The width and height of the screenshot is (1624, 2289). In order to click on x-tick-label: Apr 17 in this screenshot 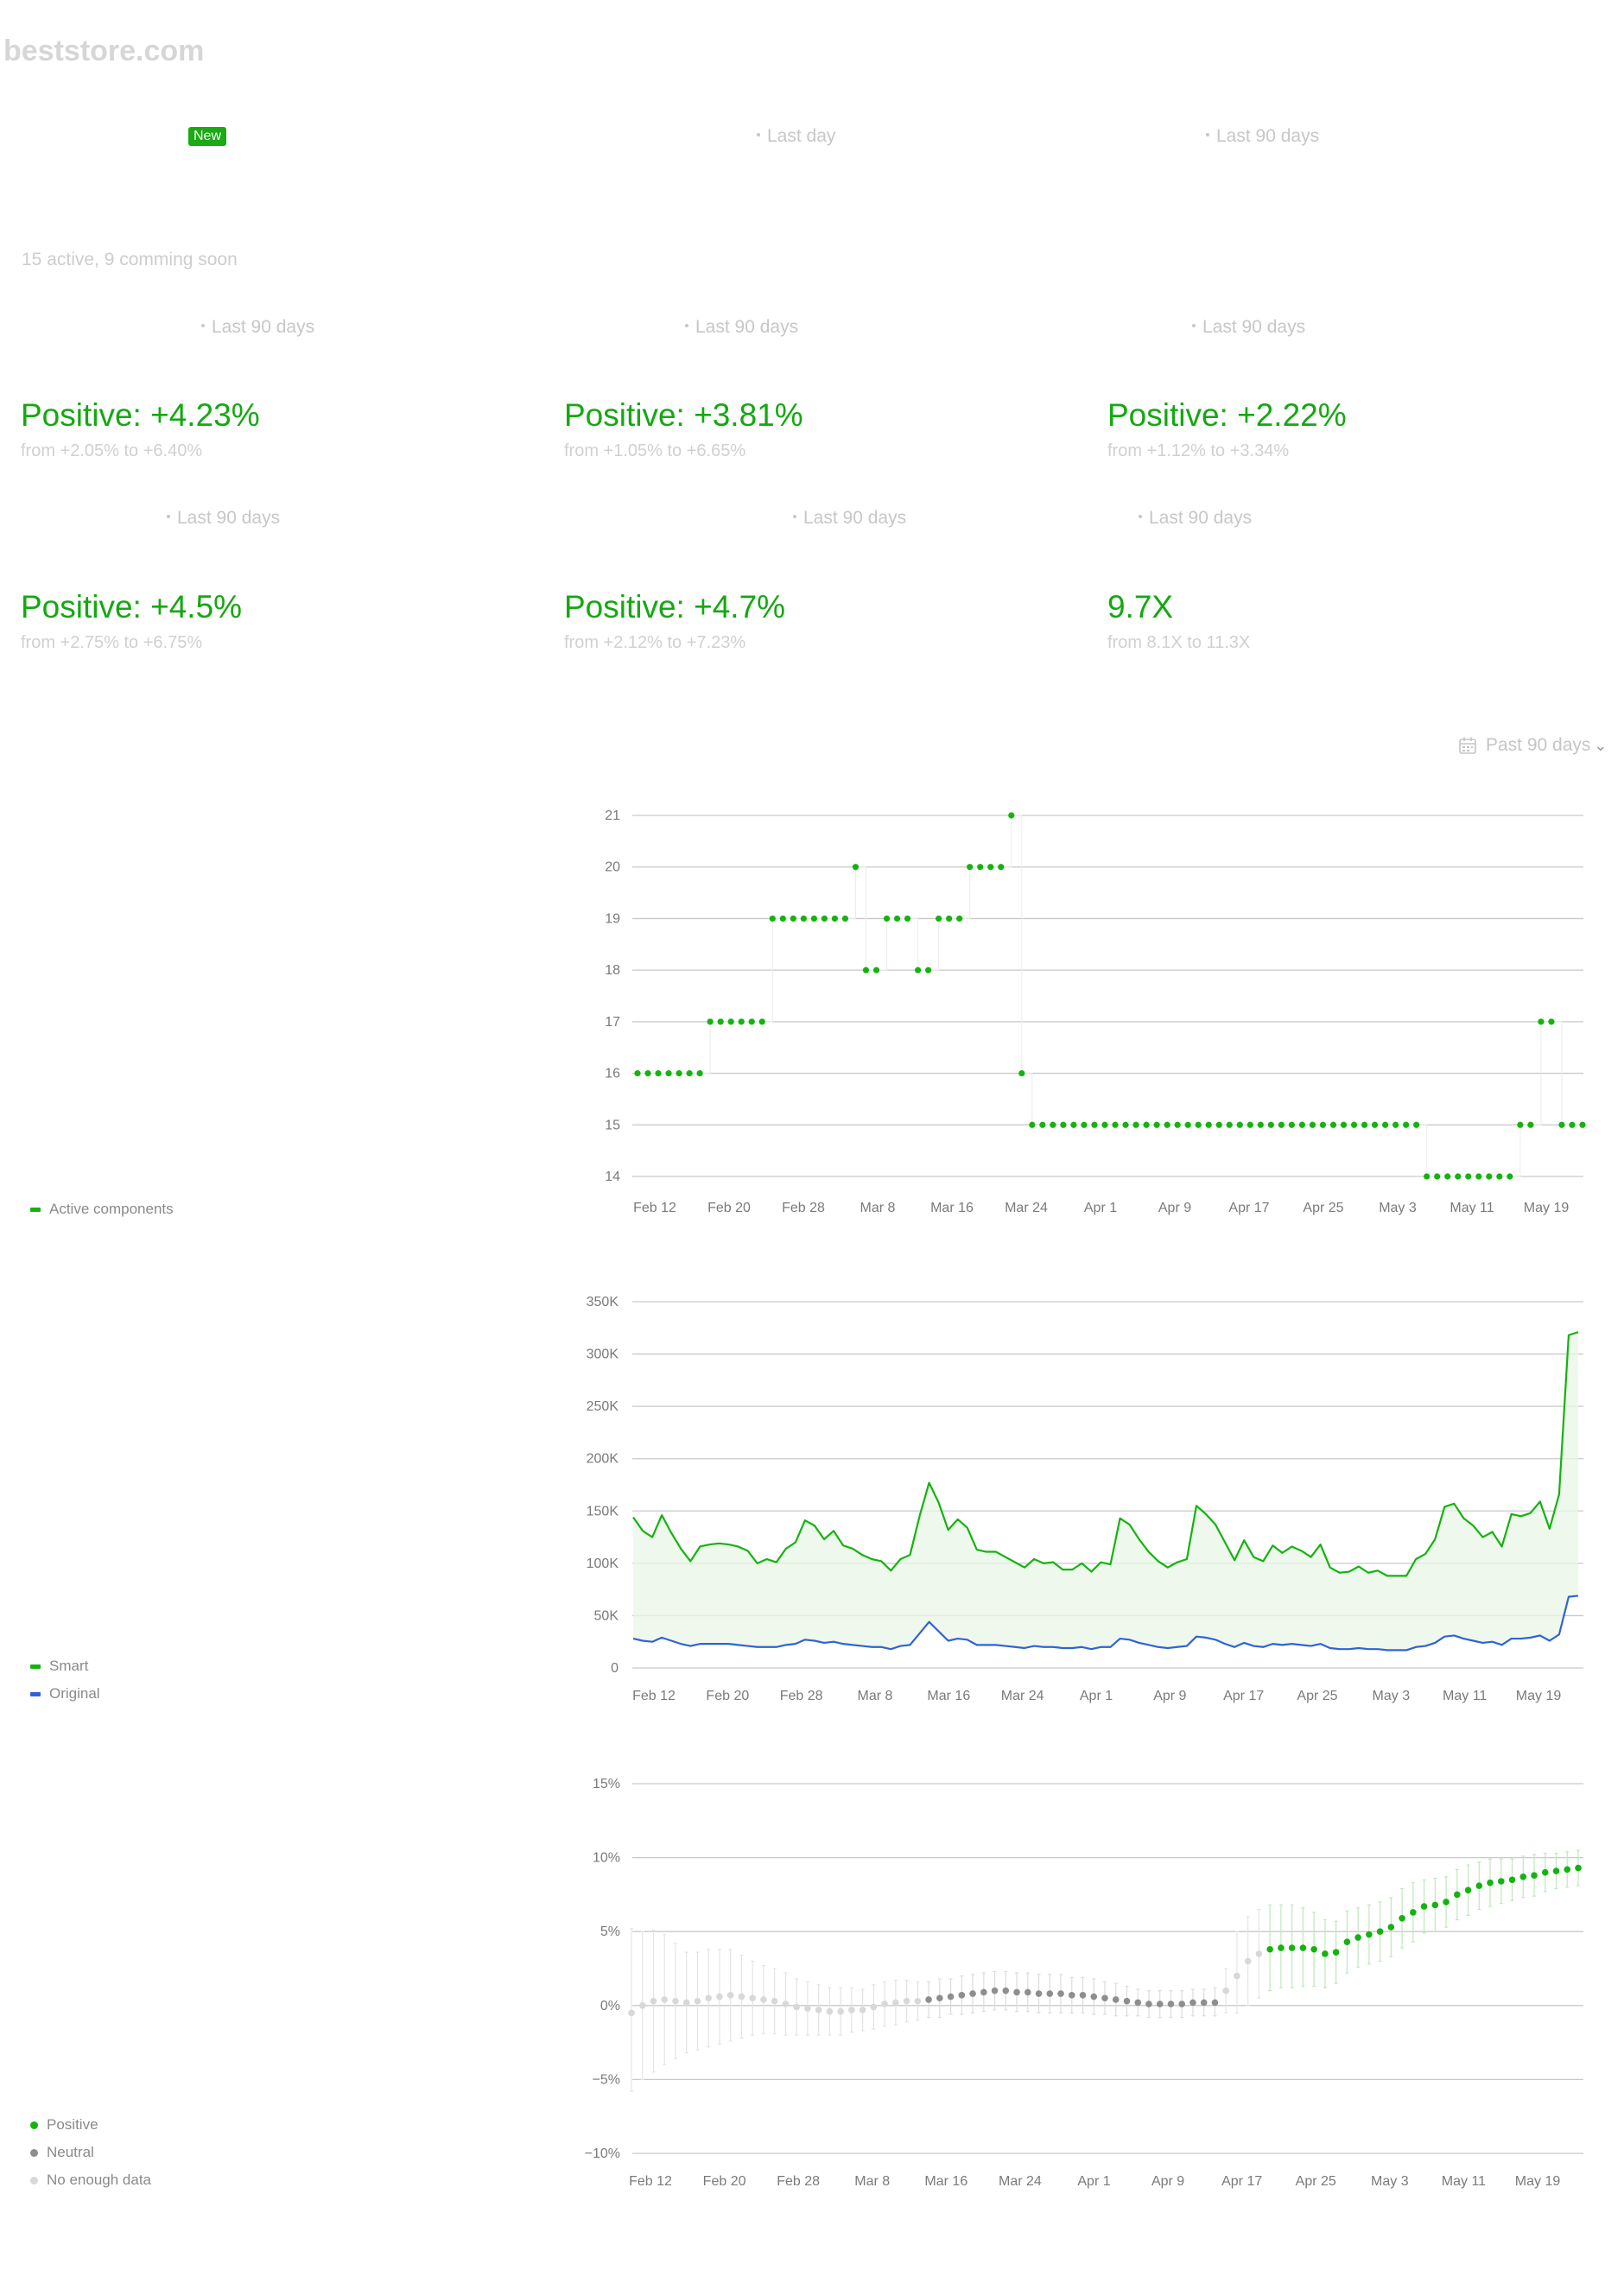, I will do `click(1248, 1208)`.